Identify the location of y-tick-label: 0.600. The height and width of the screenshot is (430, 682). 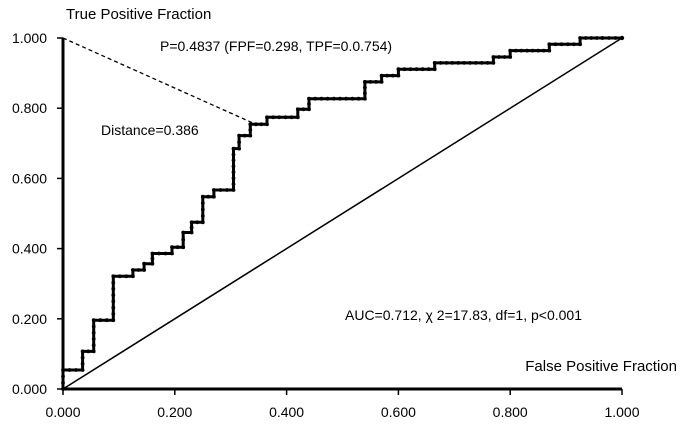
(29, 178).